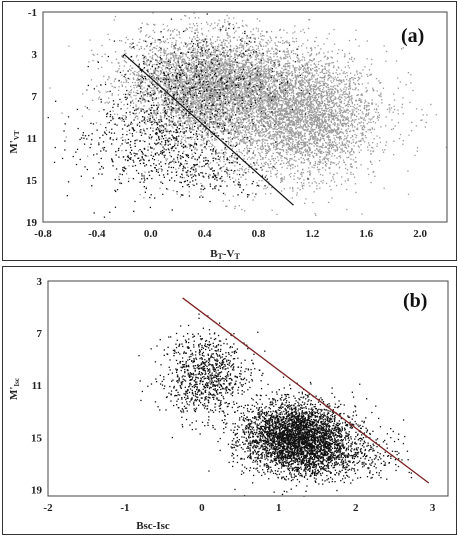 The width and height of the screenshot is (458, 537). What do you see at coordinates (35, 55) in the screenshot?
I see `y-tick-label: 3` at bounding box center [35, 55].